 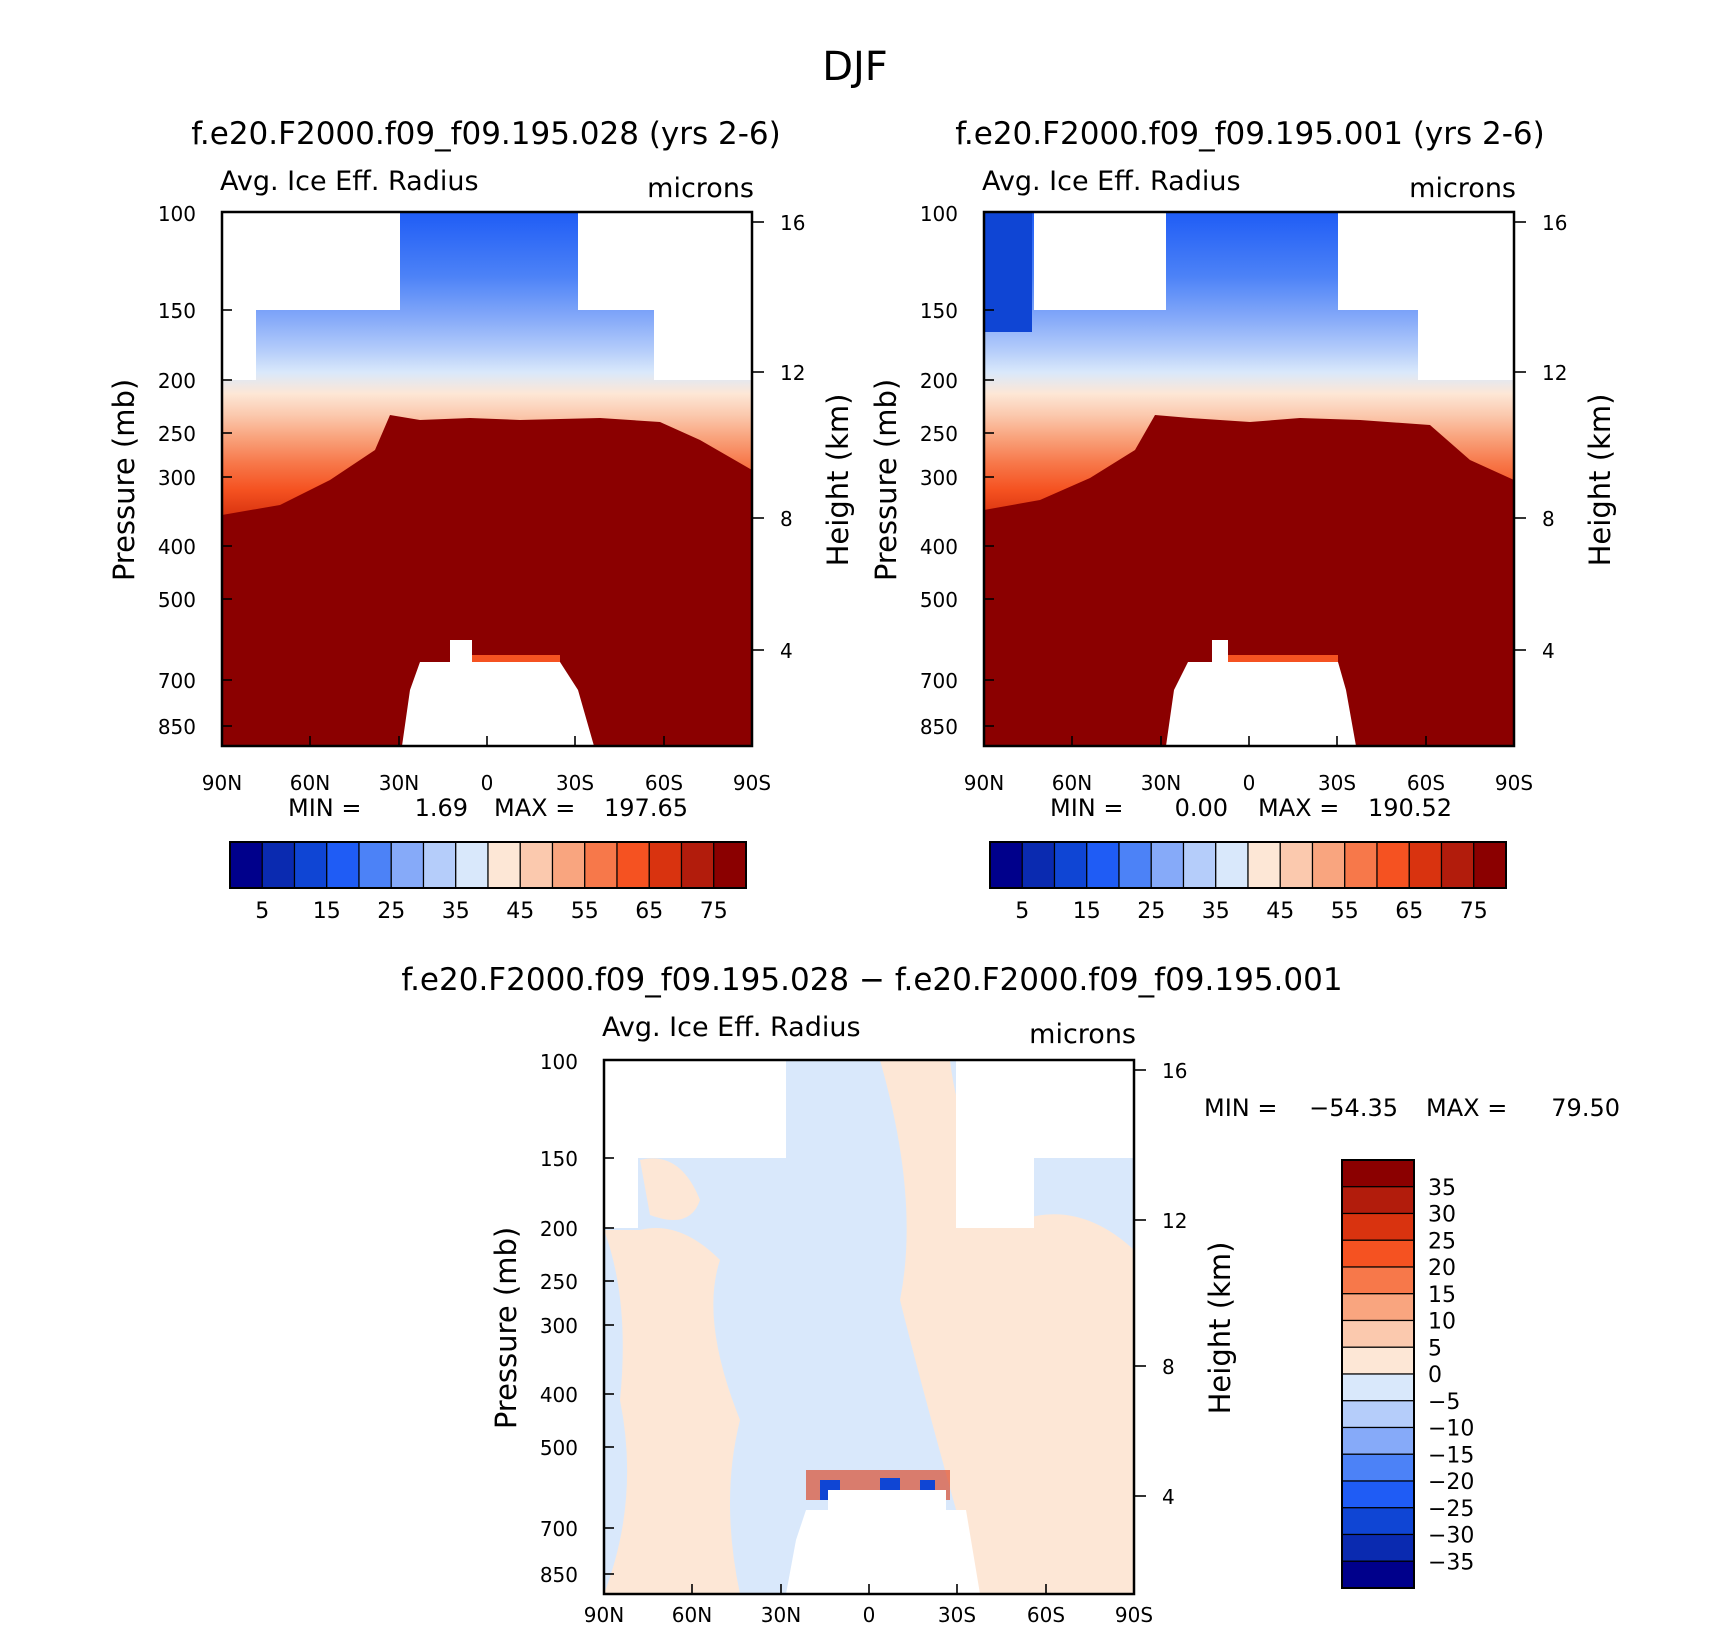 I want to click on y2-axis-label-difference: Height (km), so click(x=1220, y=1328).